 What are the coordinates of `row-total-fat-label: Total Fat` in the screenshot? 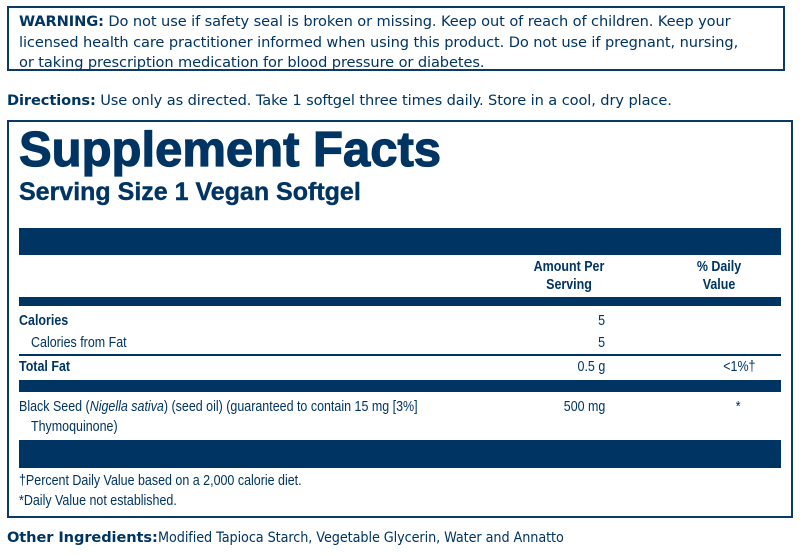 It's located at (45, 367).